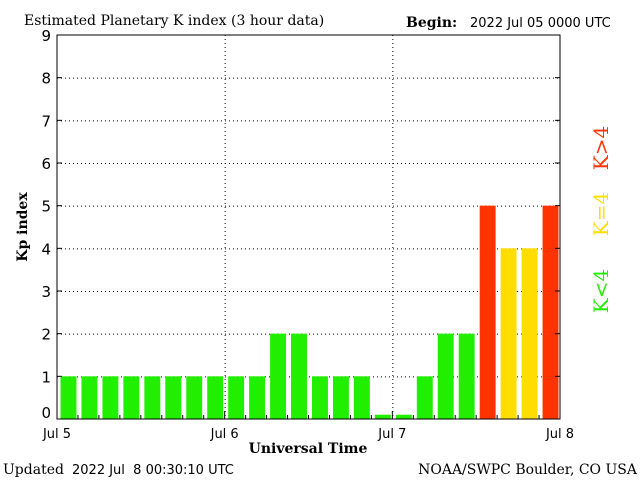 This screenshot has width=640, height=480. I want to click on begin-label: Begin:, so click(431, 23).